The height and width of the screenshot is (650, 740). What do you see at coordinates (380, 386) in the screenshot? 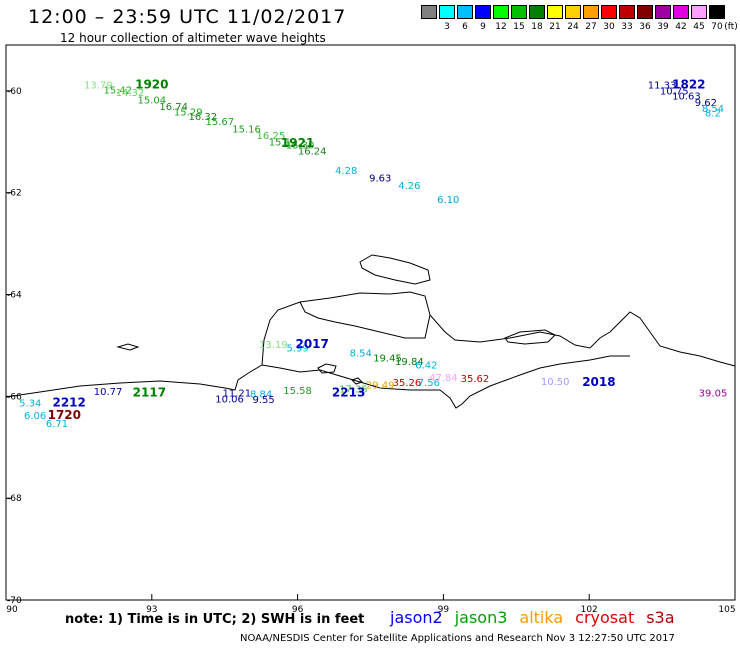
I see `wave-height-value: 29.49` at bounding box center [380, 386].